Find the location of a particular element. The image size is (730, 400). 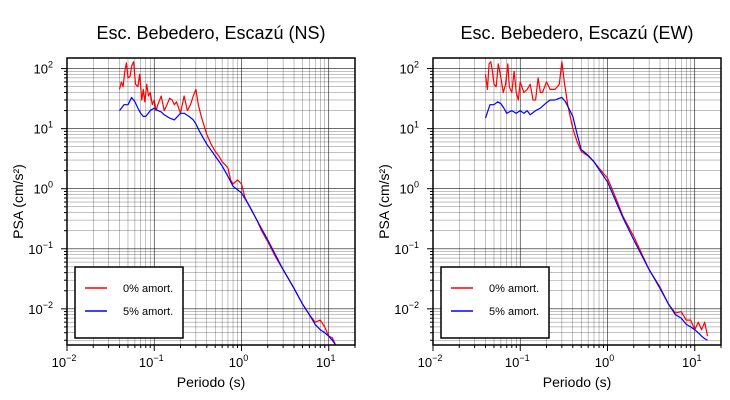

chart-title: Esc. Bebedero, Escazú (EW) is located at coordinates (576, 33).